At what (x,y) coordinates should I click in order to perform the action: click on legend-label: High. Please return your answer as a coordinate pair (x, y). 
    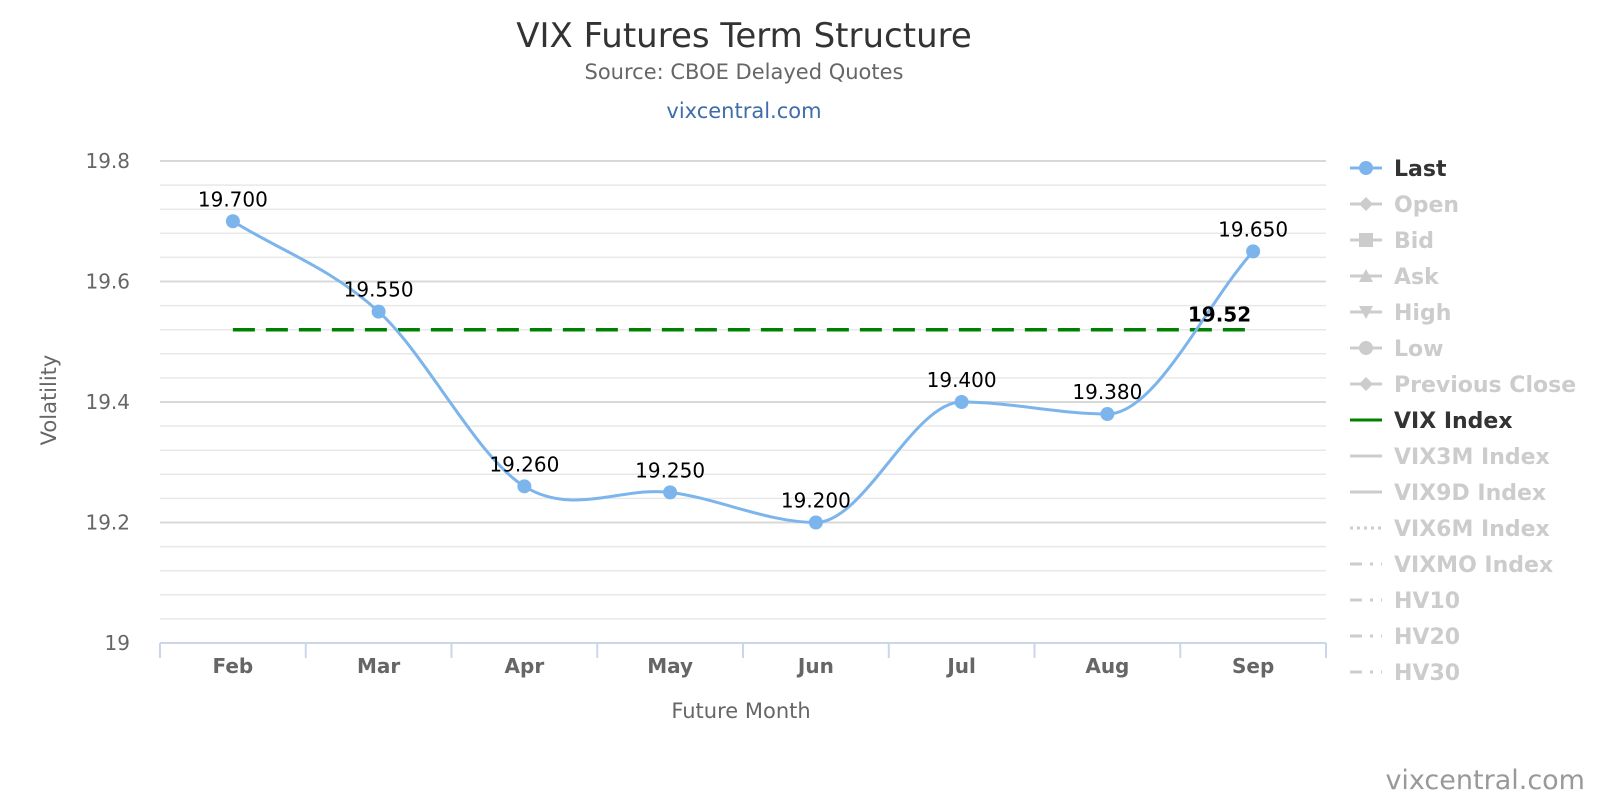
    Looking at the image, I should click on (1422, 313).